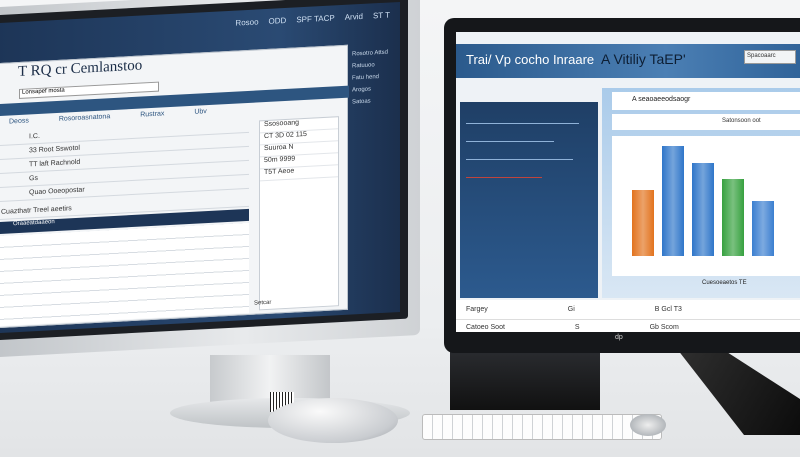  What do you see at coordinates (361, 102) in the screenshot?
I see `panel-item: Satoas` at bounding box center [361, 102].